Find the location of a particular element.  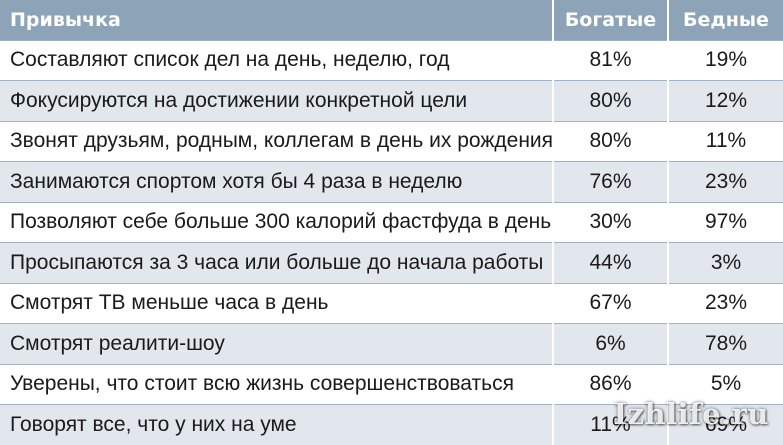

rich-percent-cell: 76% is located at coordinates (611, 181).